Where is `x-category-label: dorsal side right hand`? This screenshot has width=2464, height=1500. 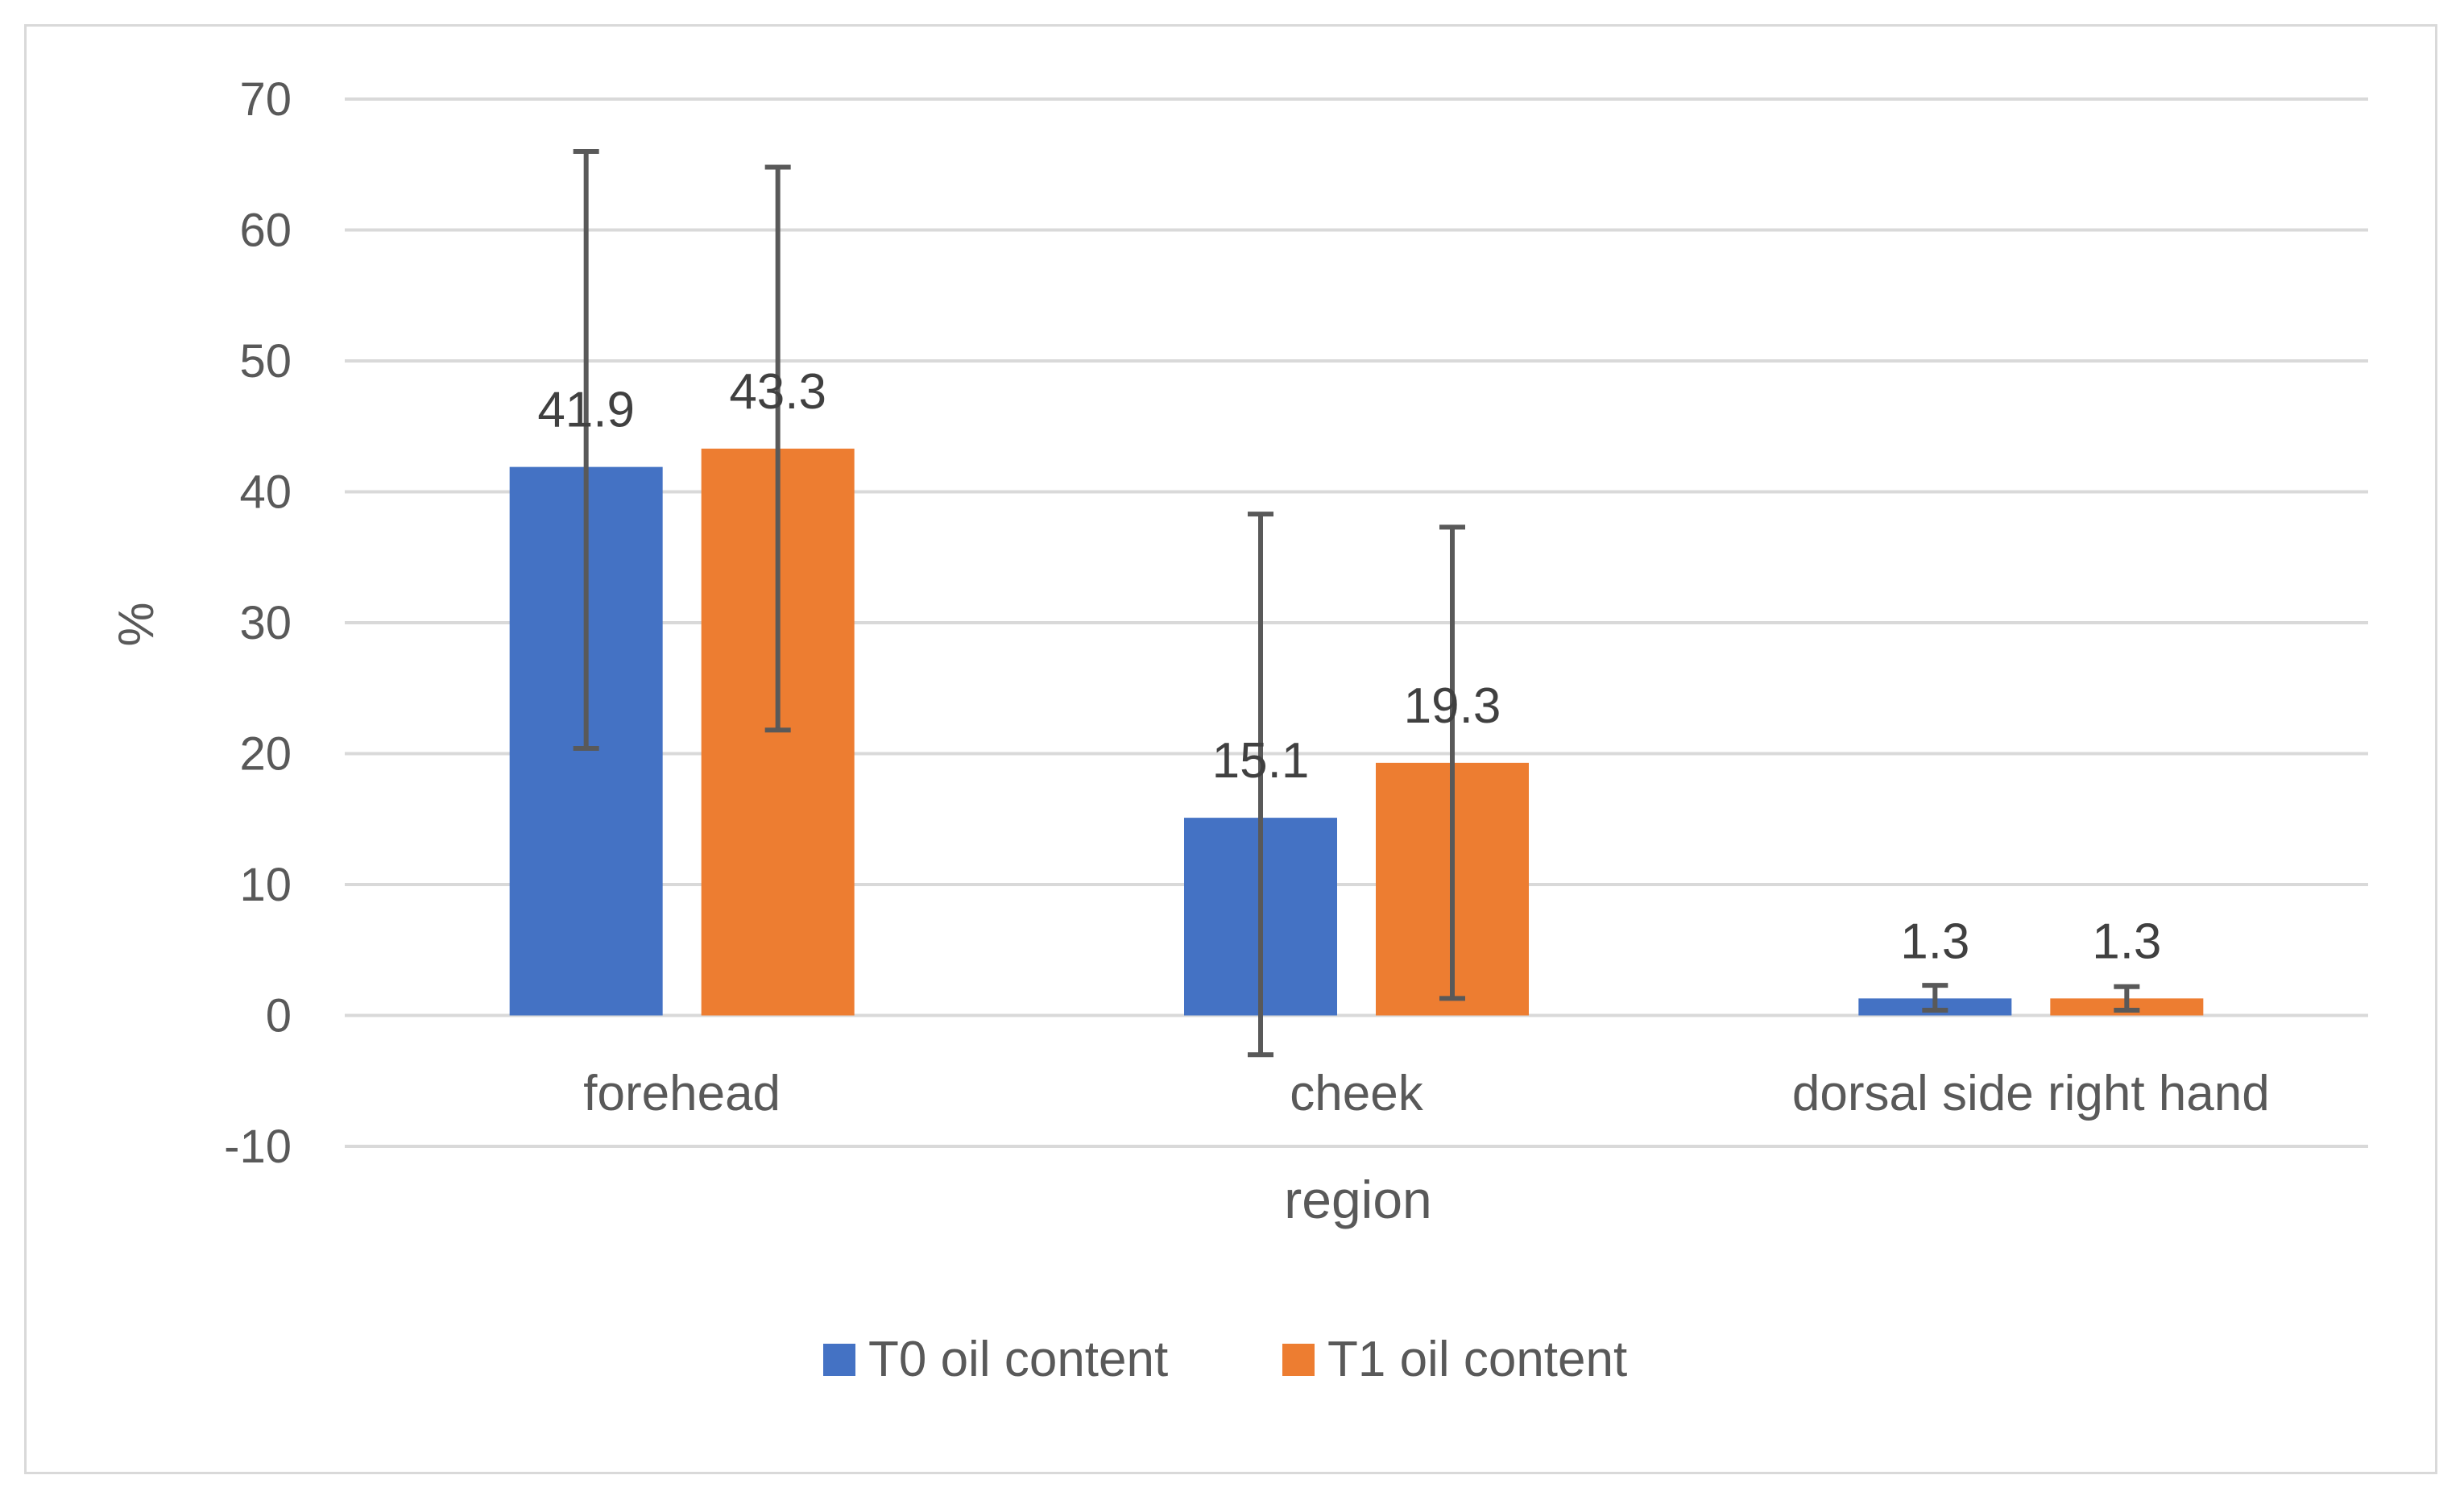 x-category-label: dorsal side right hand is located at coordinates (2031, 1093).